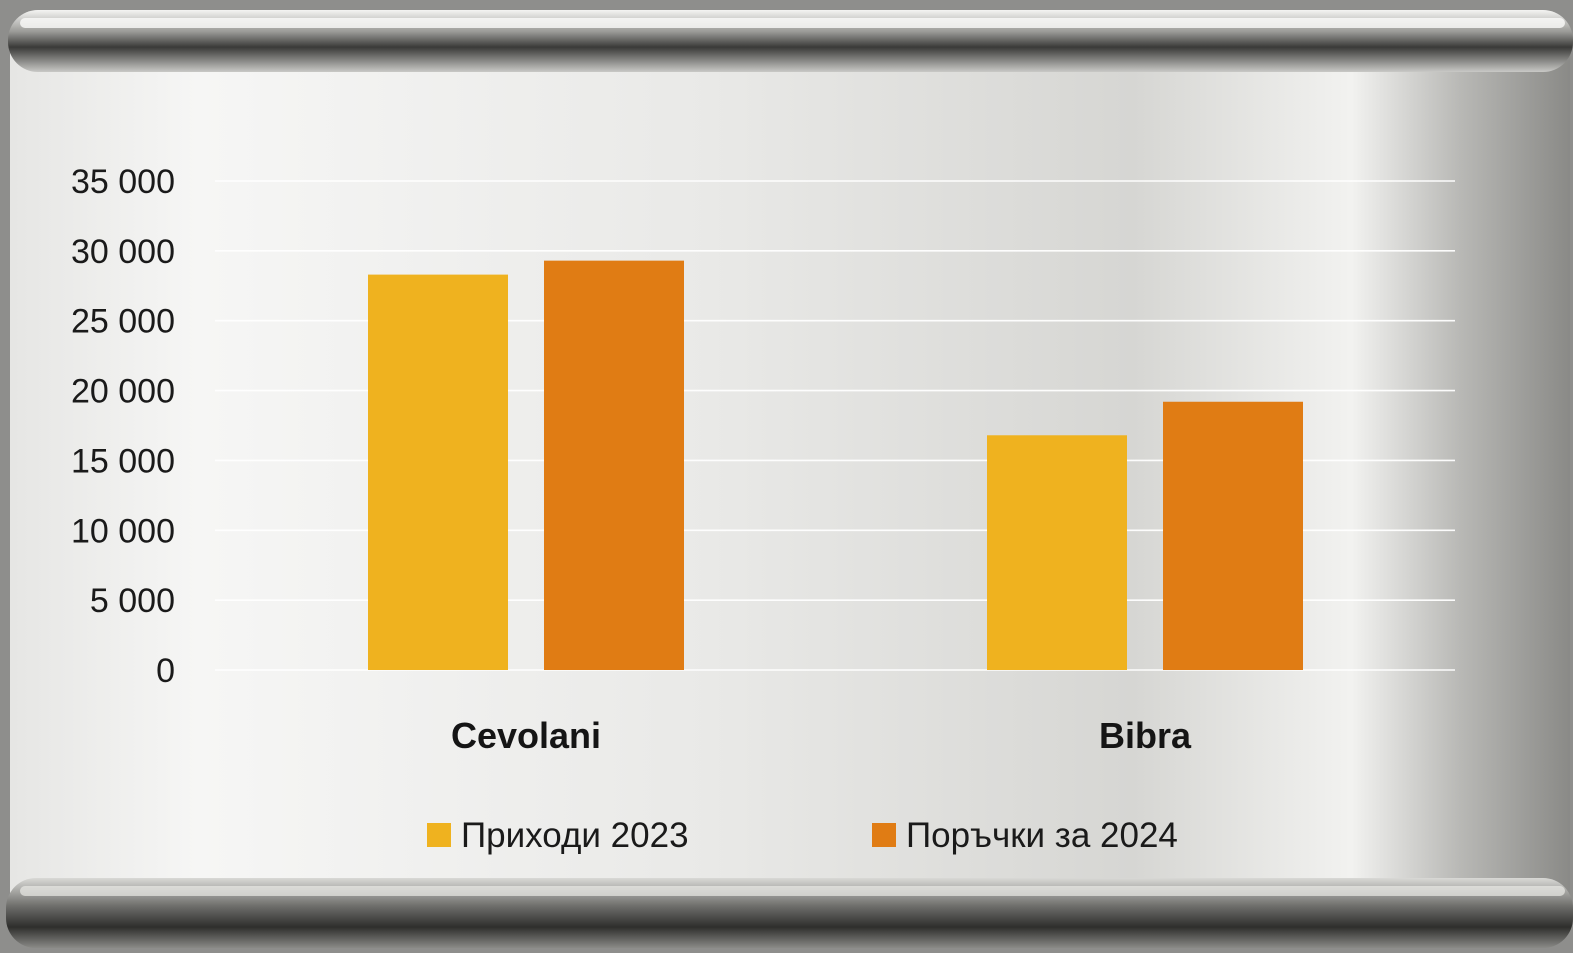 Image resolution: width=1573 pixels, height=953 pixels. Describe the element at coordinates (821, 735) in the screenshot. I see `category-labels: Cevolani Bibra` at that location.